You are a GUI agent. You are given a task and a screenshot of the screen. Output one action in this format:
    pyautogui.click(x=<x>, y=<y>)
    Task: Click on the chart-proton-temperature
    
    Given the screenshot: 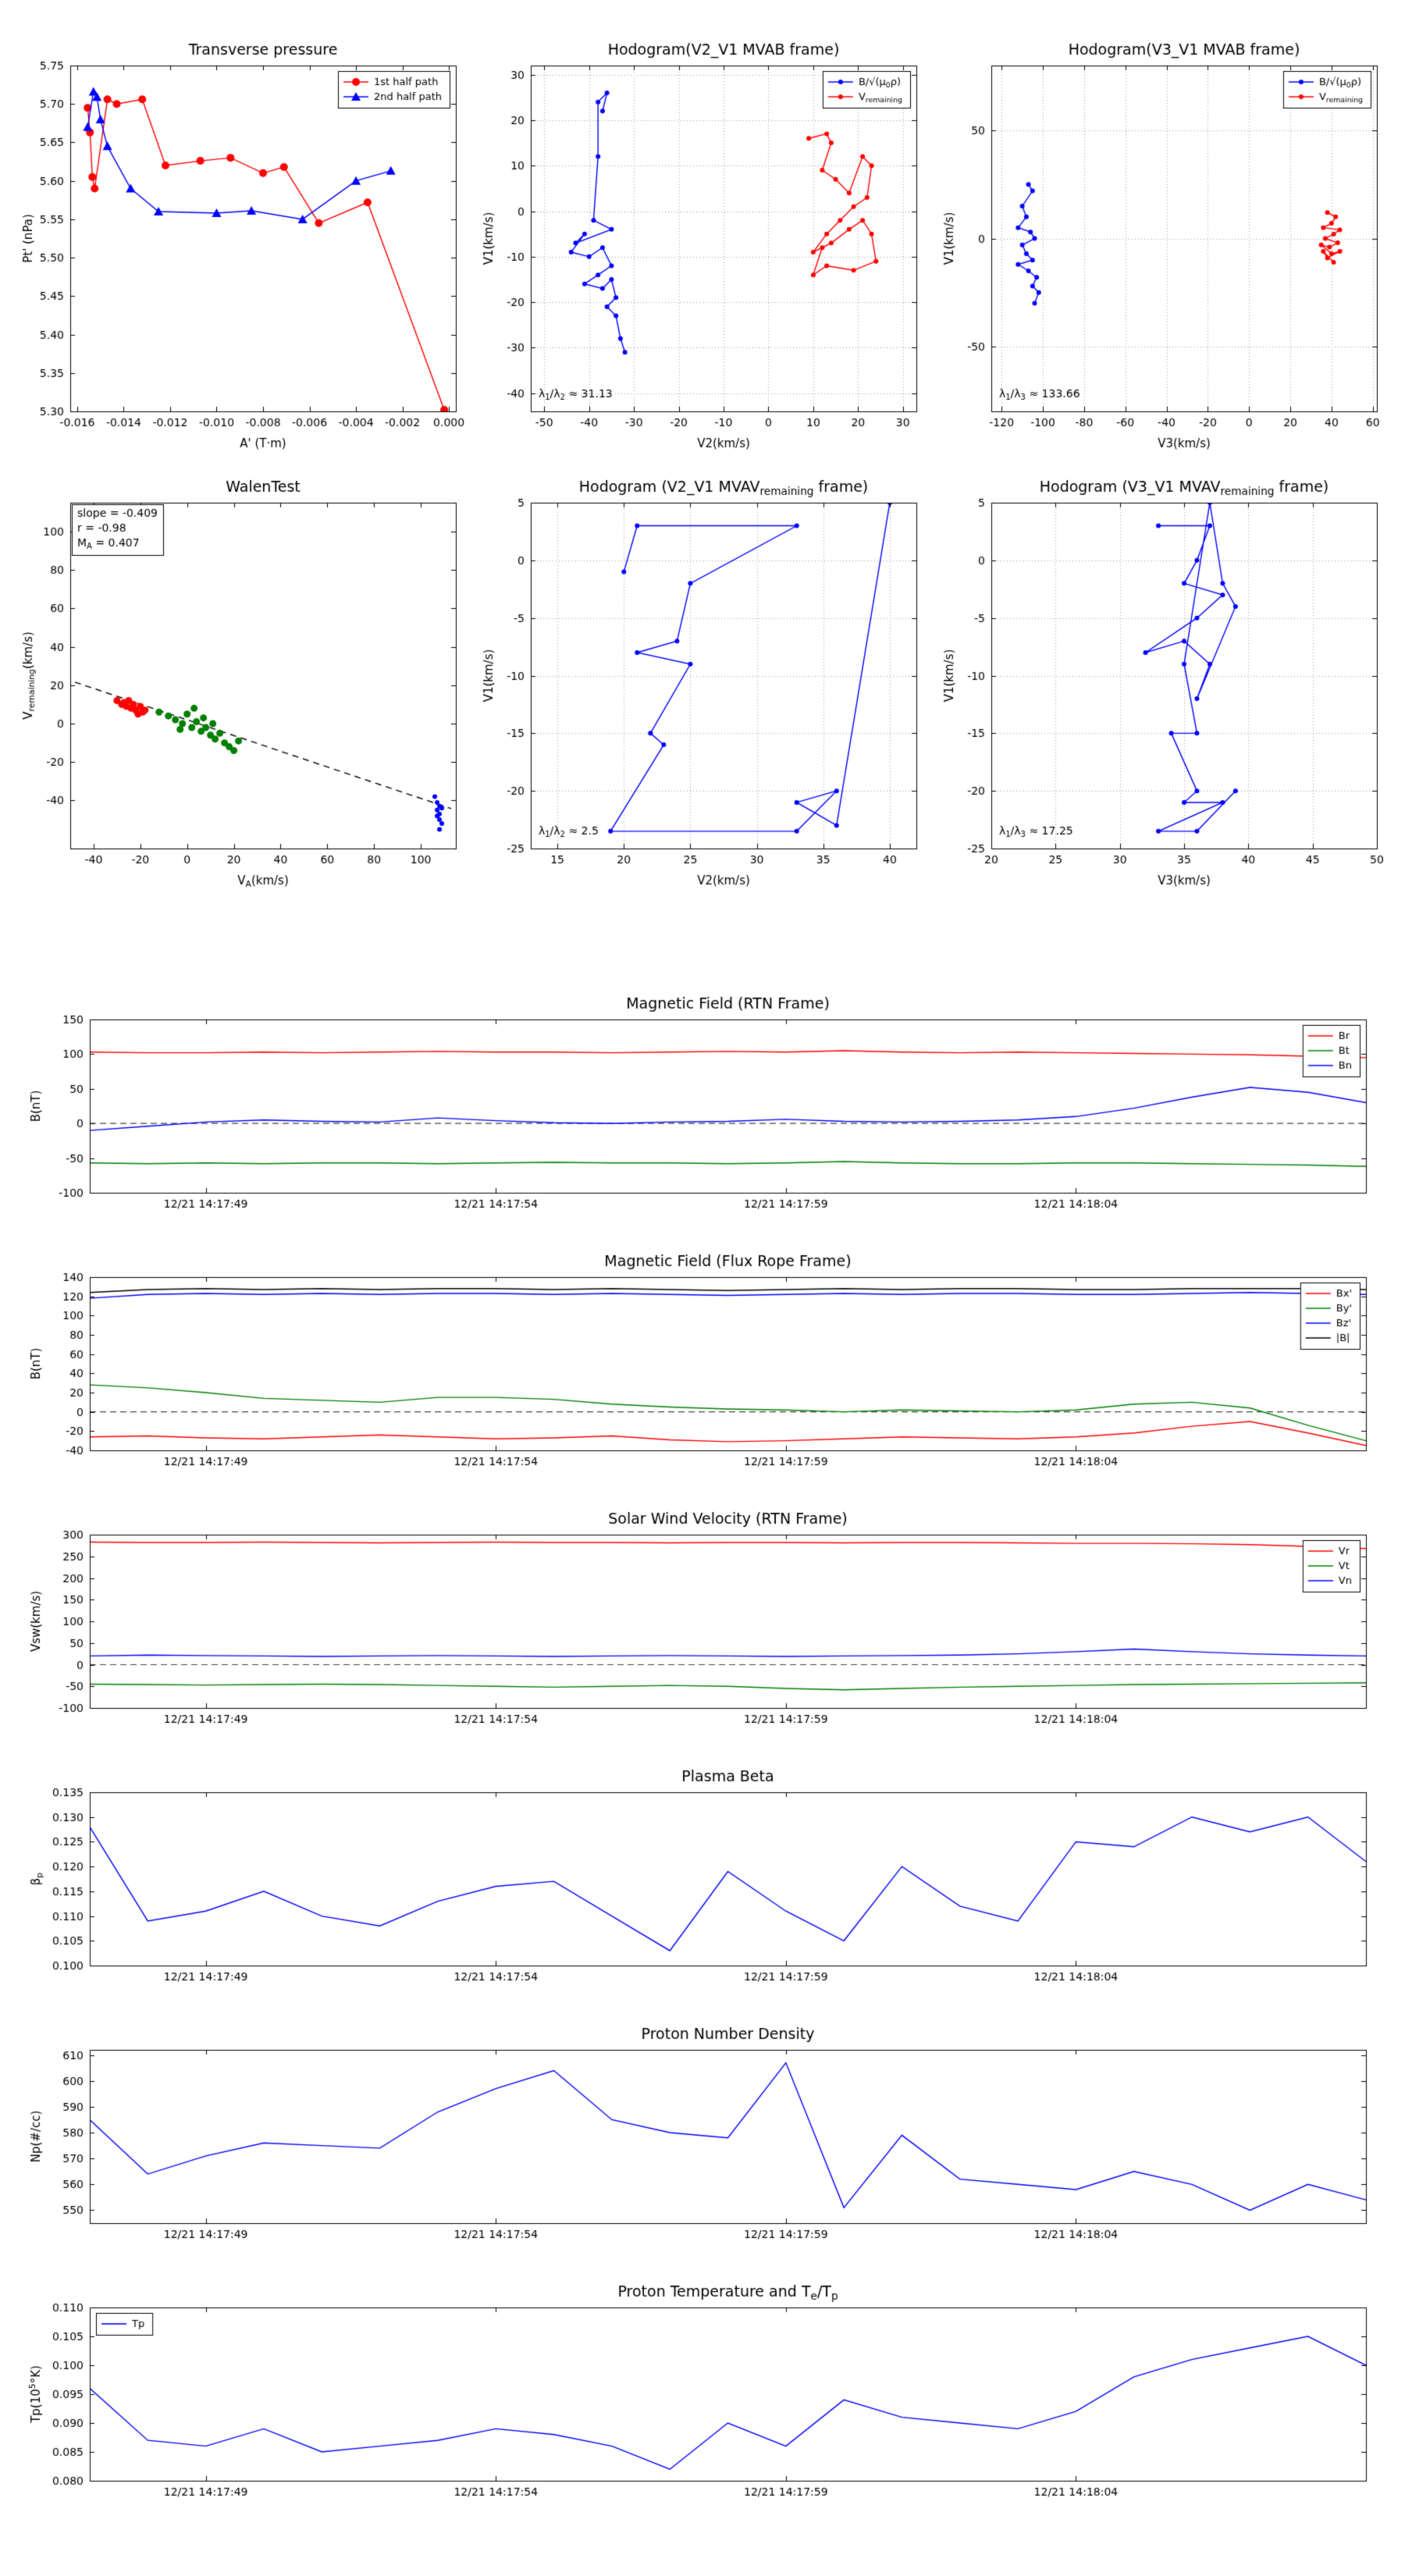 What is the action you would take?
    pyautogui.click(x=703, y=2396)
    